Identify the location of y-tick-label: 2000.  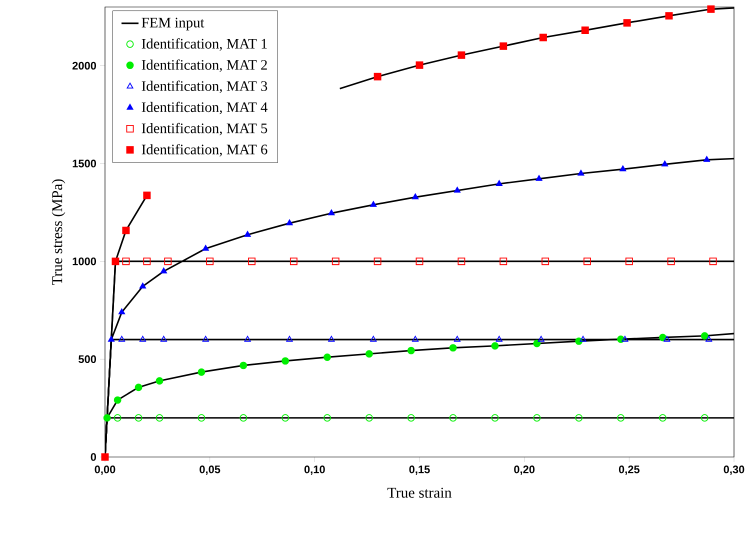
(84, 66).